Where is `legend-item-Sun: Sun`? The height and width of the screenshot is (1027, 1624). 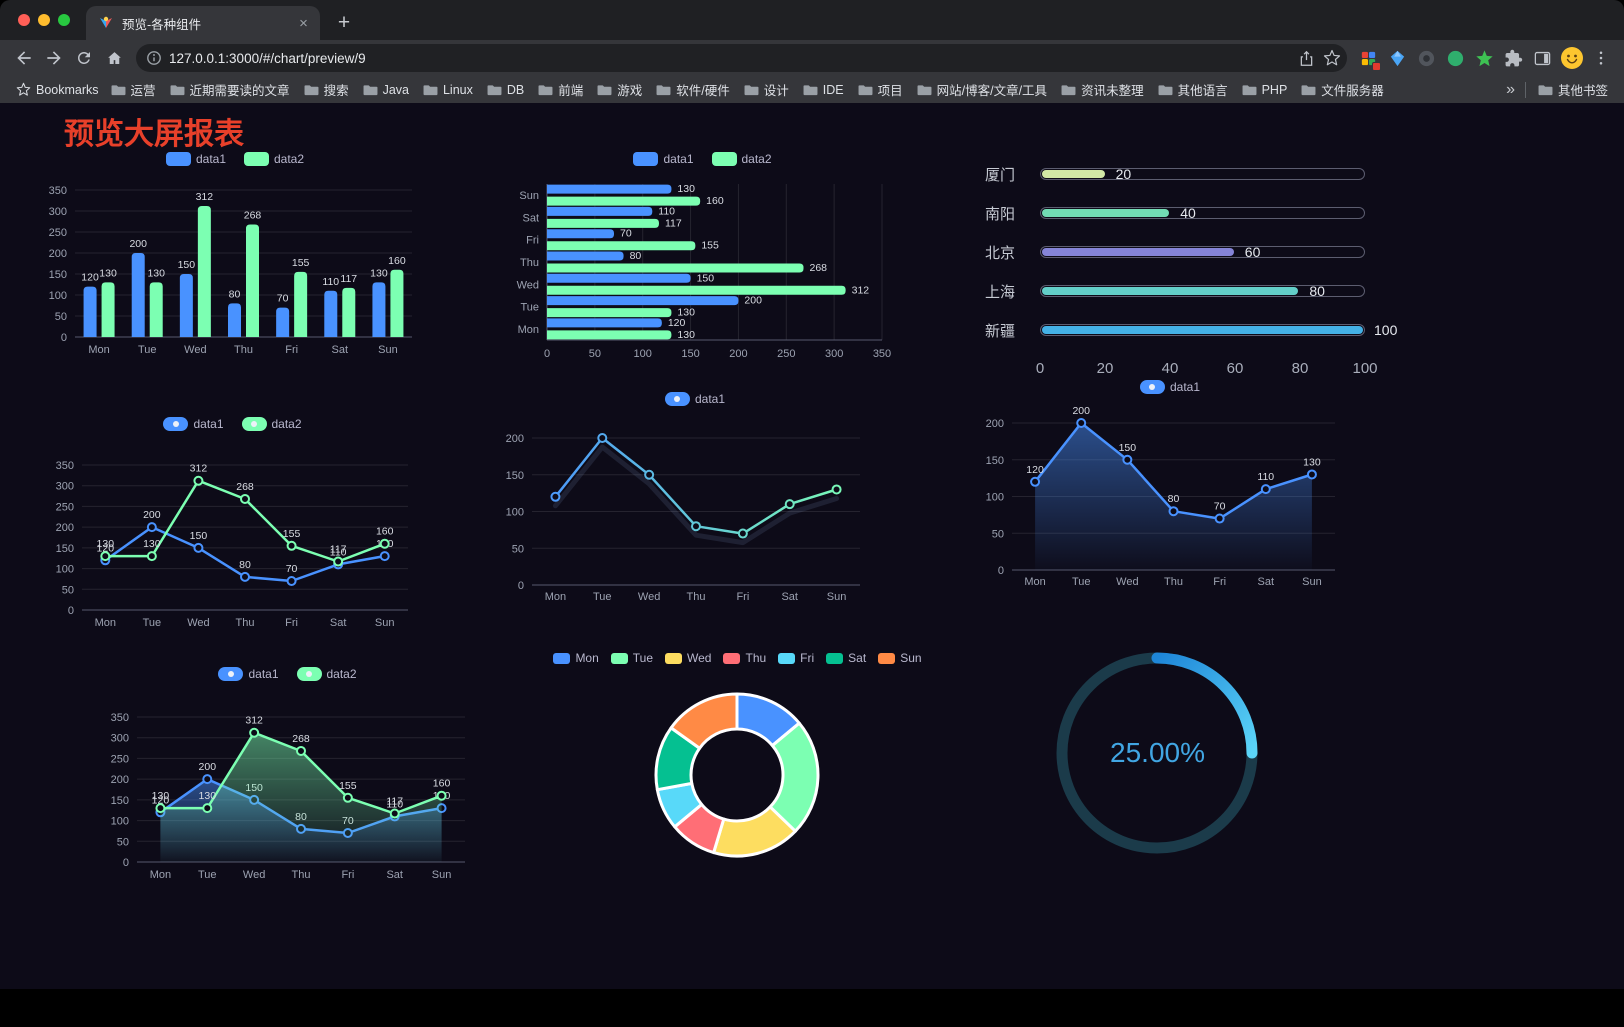
legend-item-Sun: Sun is located at coordinates (900, 658).